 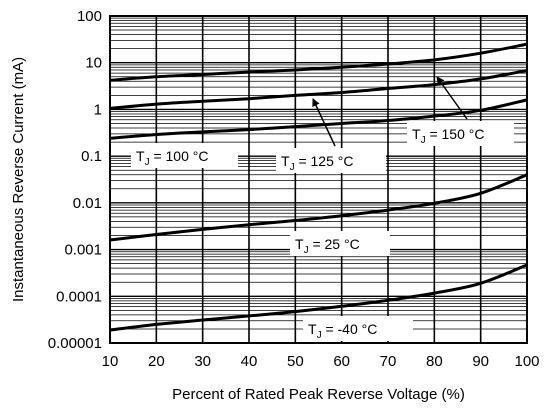 I want to click on annotation-label: TJ = 25 °C, so click(x=340, y=243).